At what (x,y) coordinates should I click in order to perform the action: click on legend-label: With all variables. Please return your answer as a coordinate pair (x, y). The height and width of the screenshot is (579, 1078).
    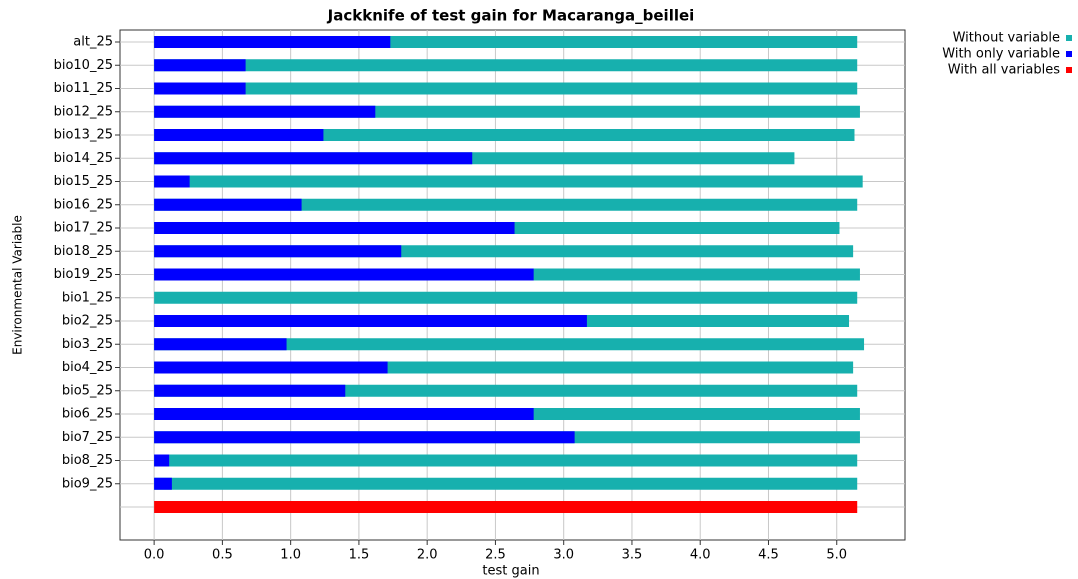
    Looking at the image, I should click on (1004, 70).